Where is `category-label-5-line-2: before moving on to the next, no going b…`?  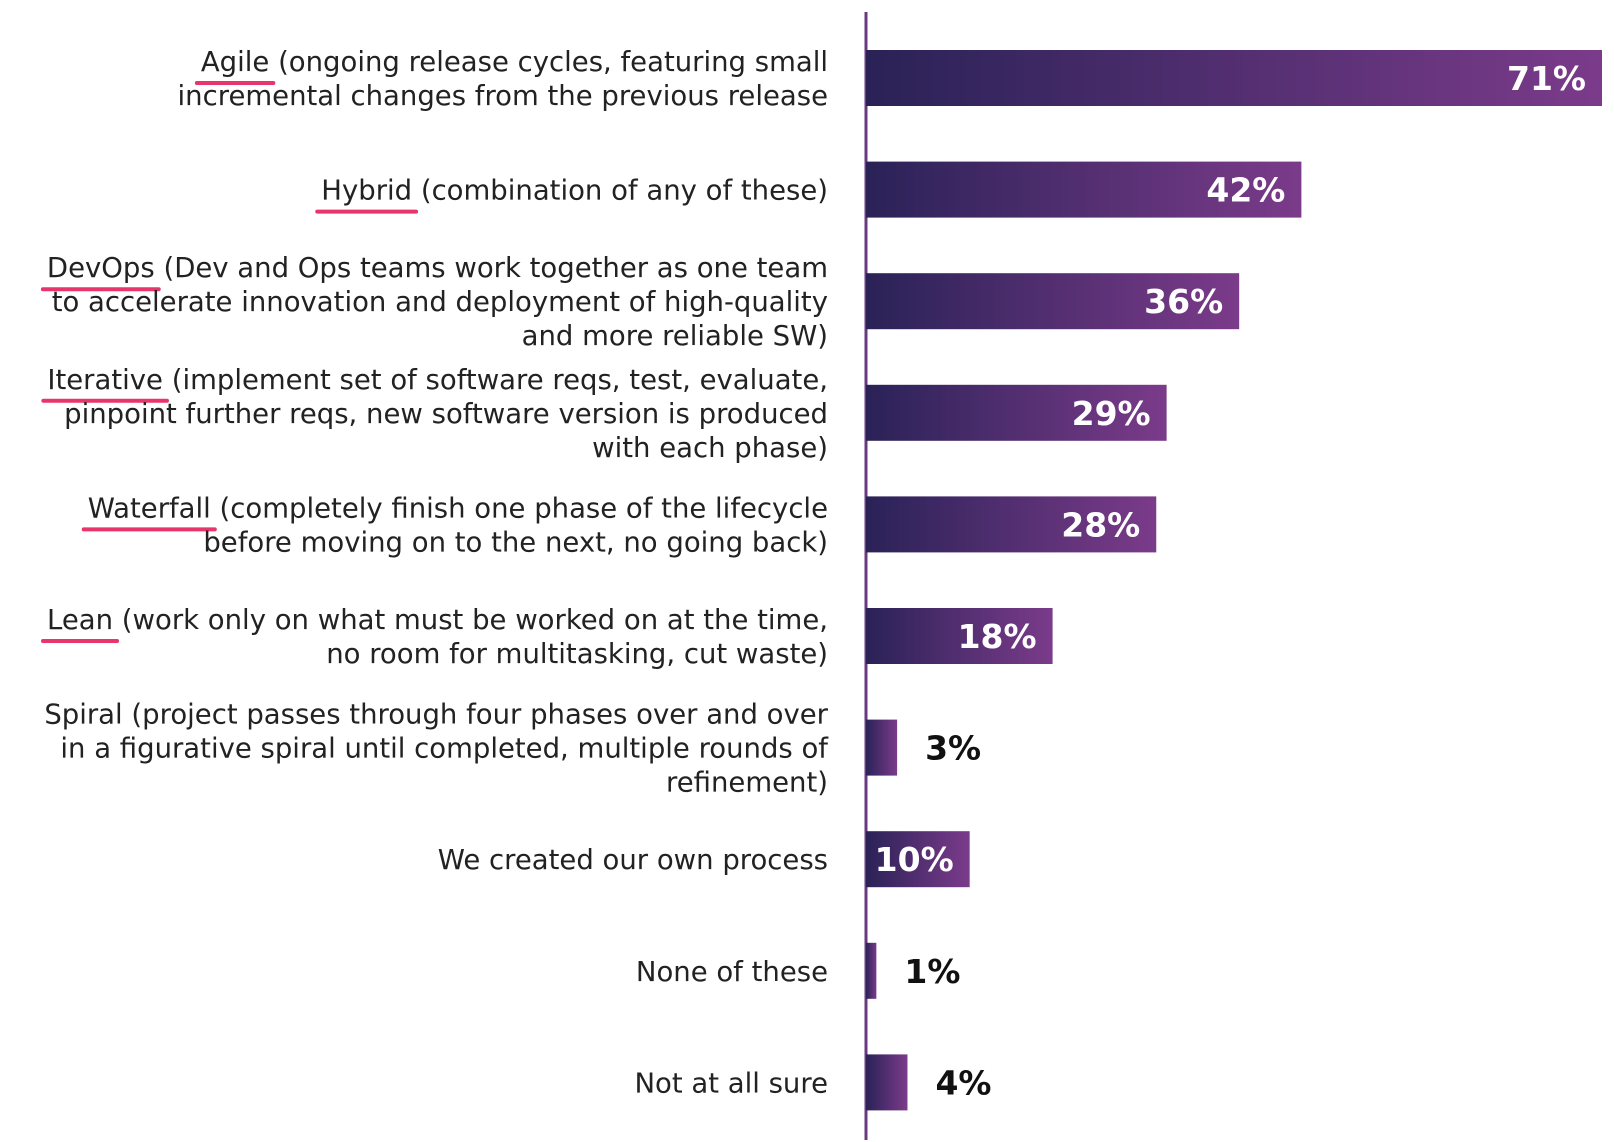
category-label-5-line-2: before moving on to the next, no going b… is located at coordinates (515, 542).